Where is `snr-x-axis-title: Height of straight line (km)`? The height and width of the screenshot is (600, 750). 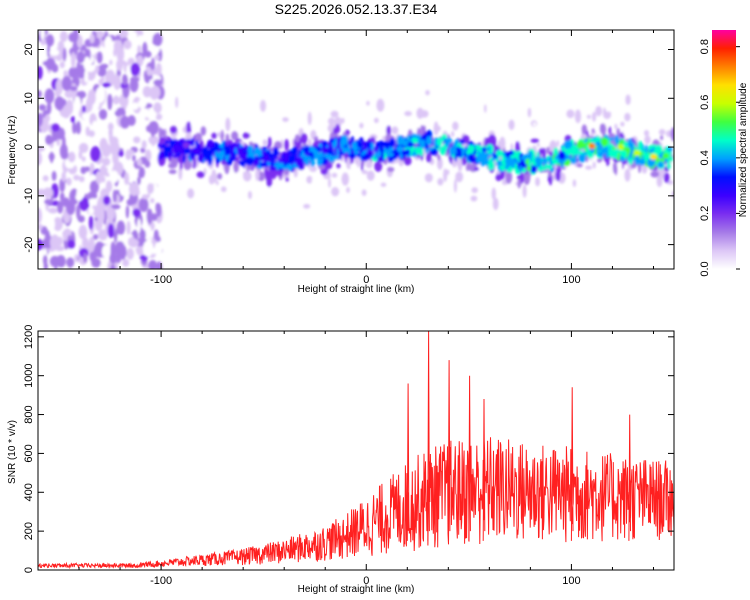
snr-x-axis-title: Height of straight line (km) is located at coordinates (356, 589).